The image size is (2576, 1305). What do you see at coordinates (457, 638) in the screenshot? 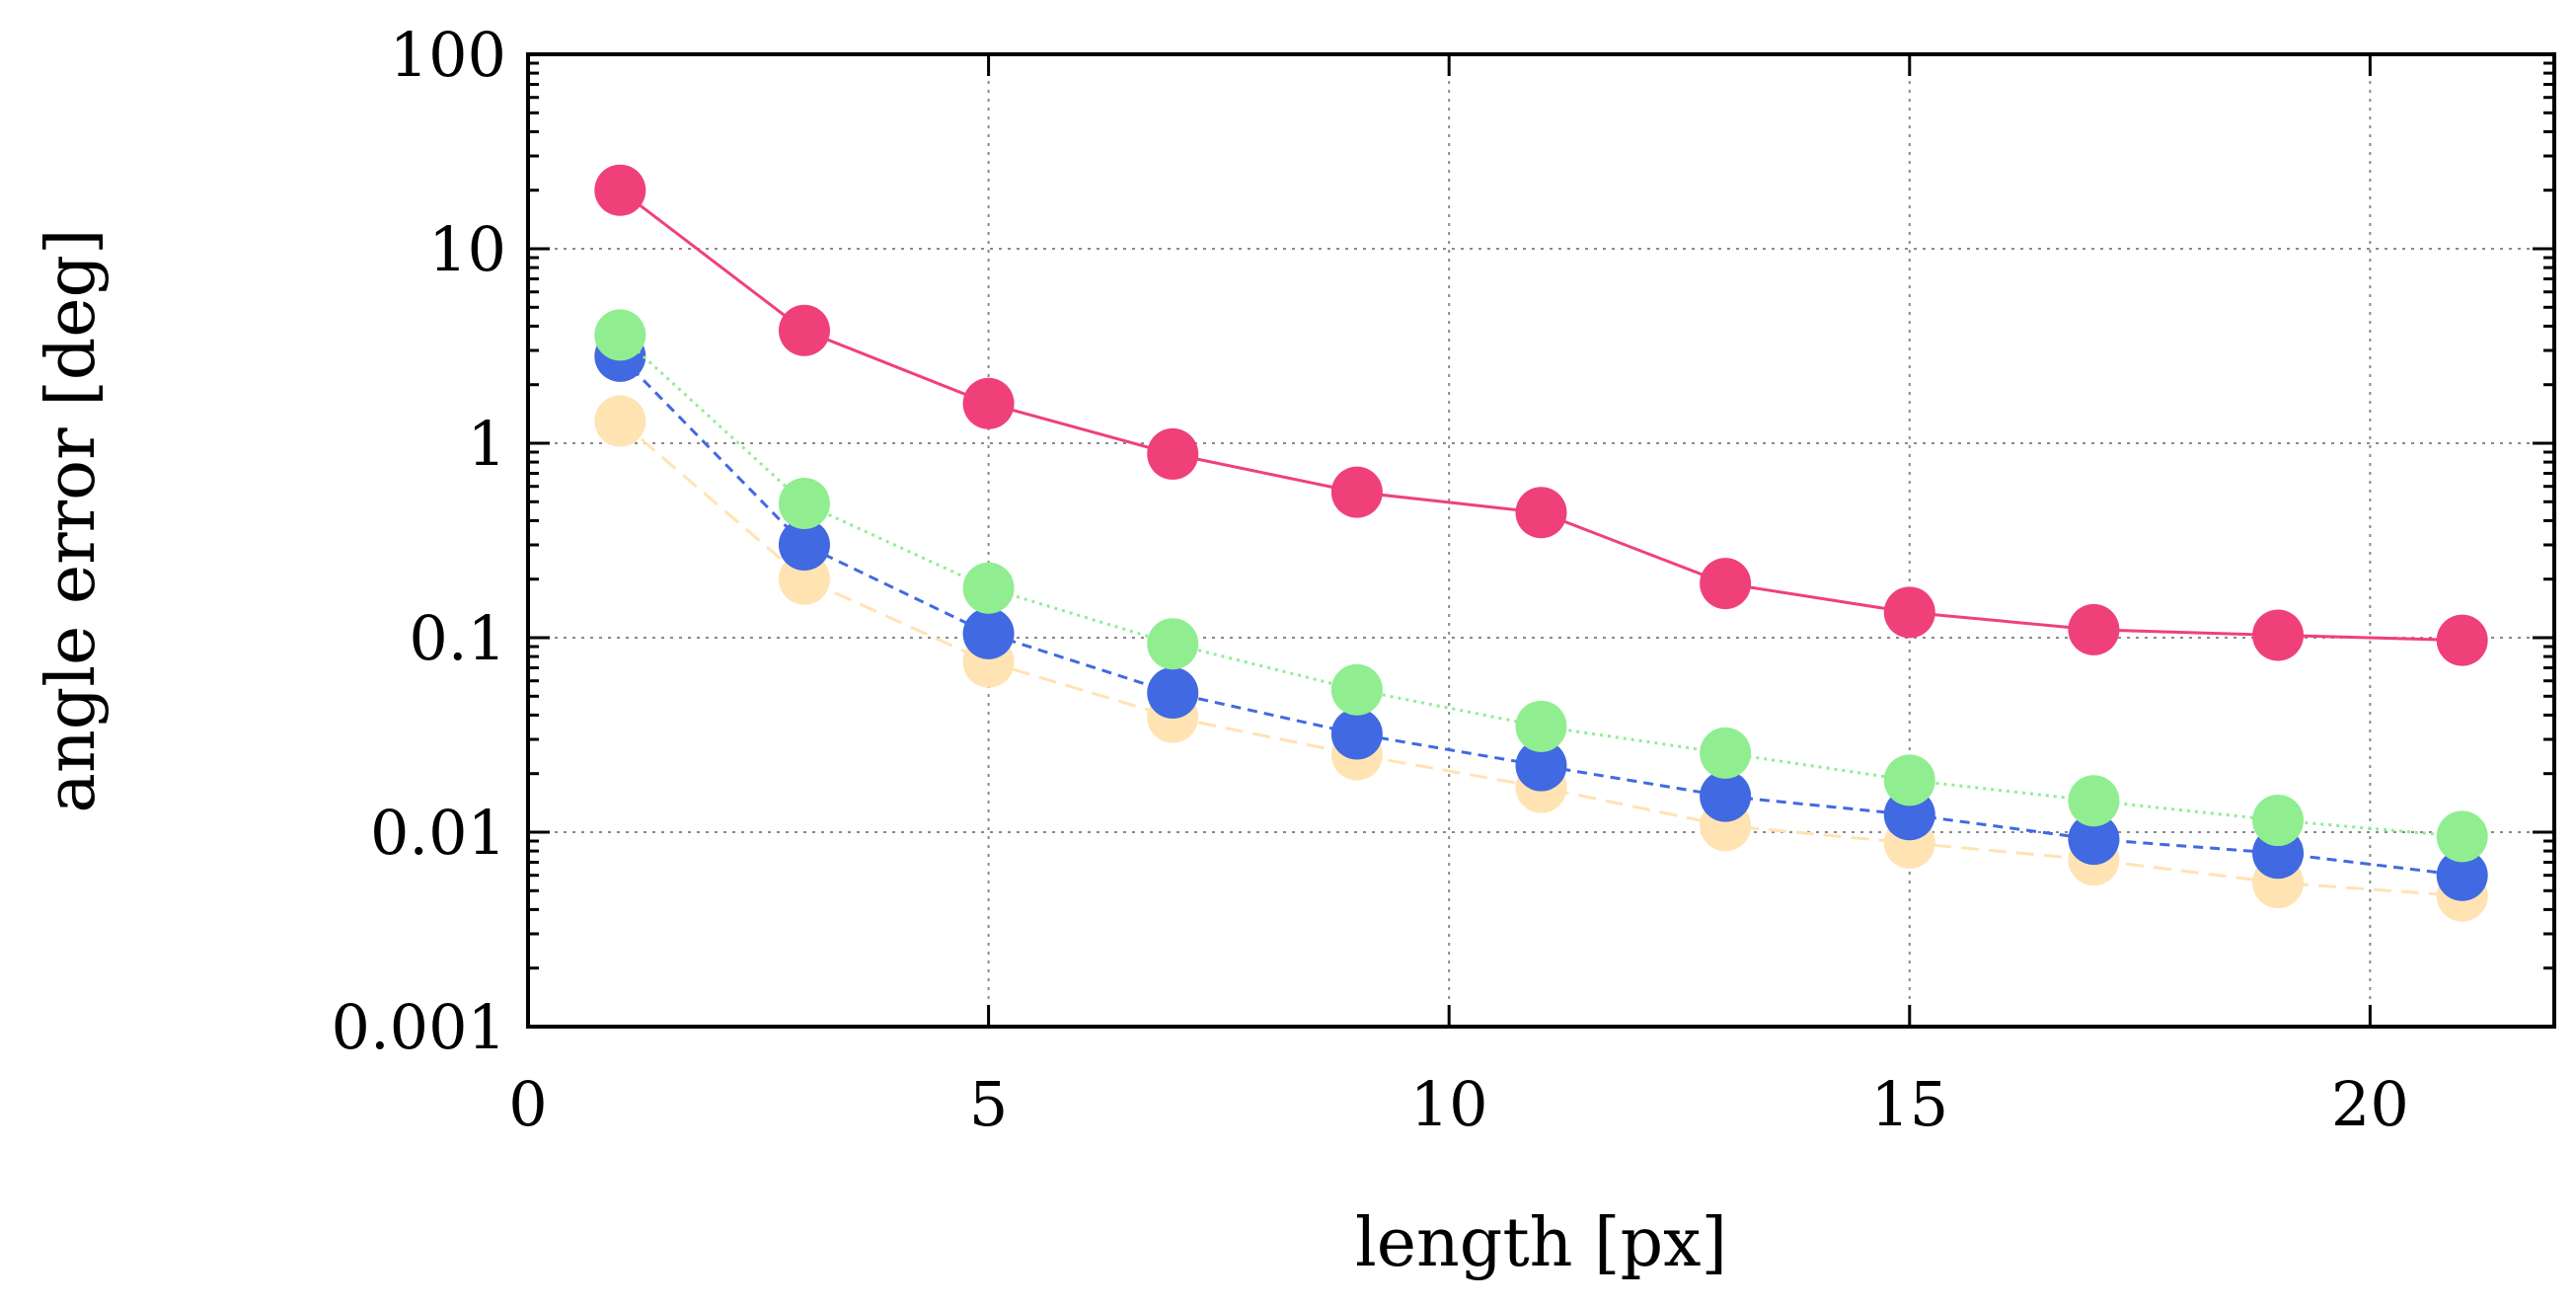
I see `y-tick-label: 0.1` at bounding box center [457, 638].